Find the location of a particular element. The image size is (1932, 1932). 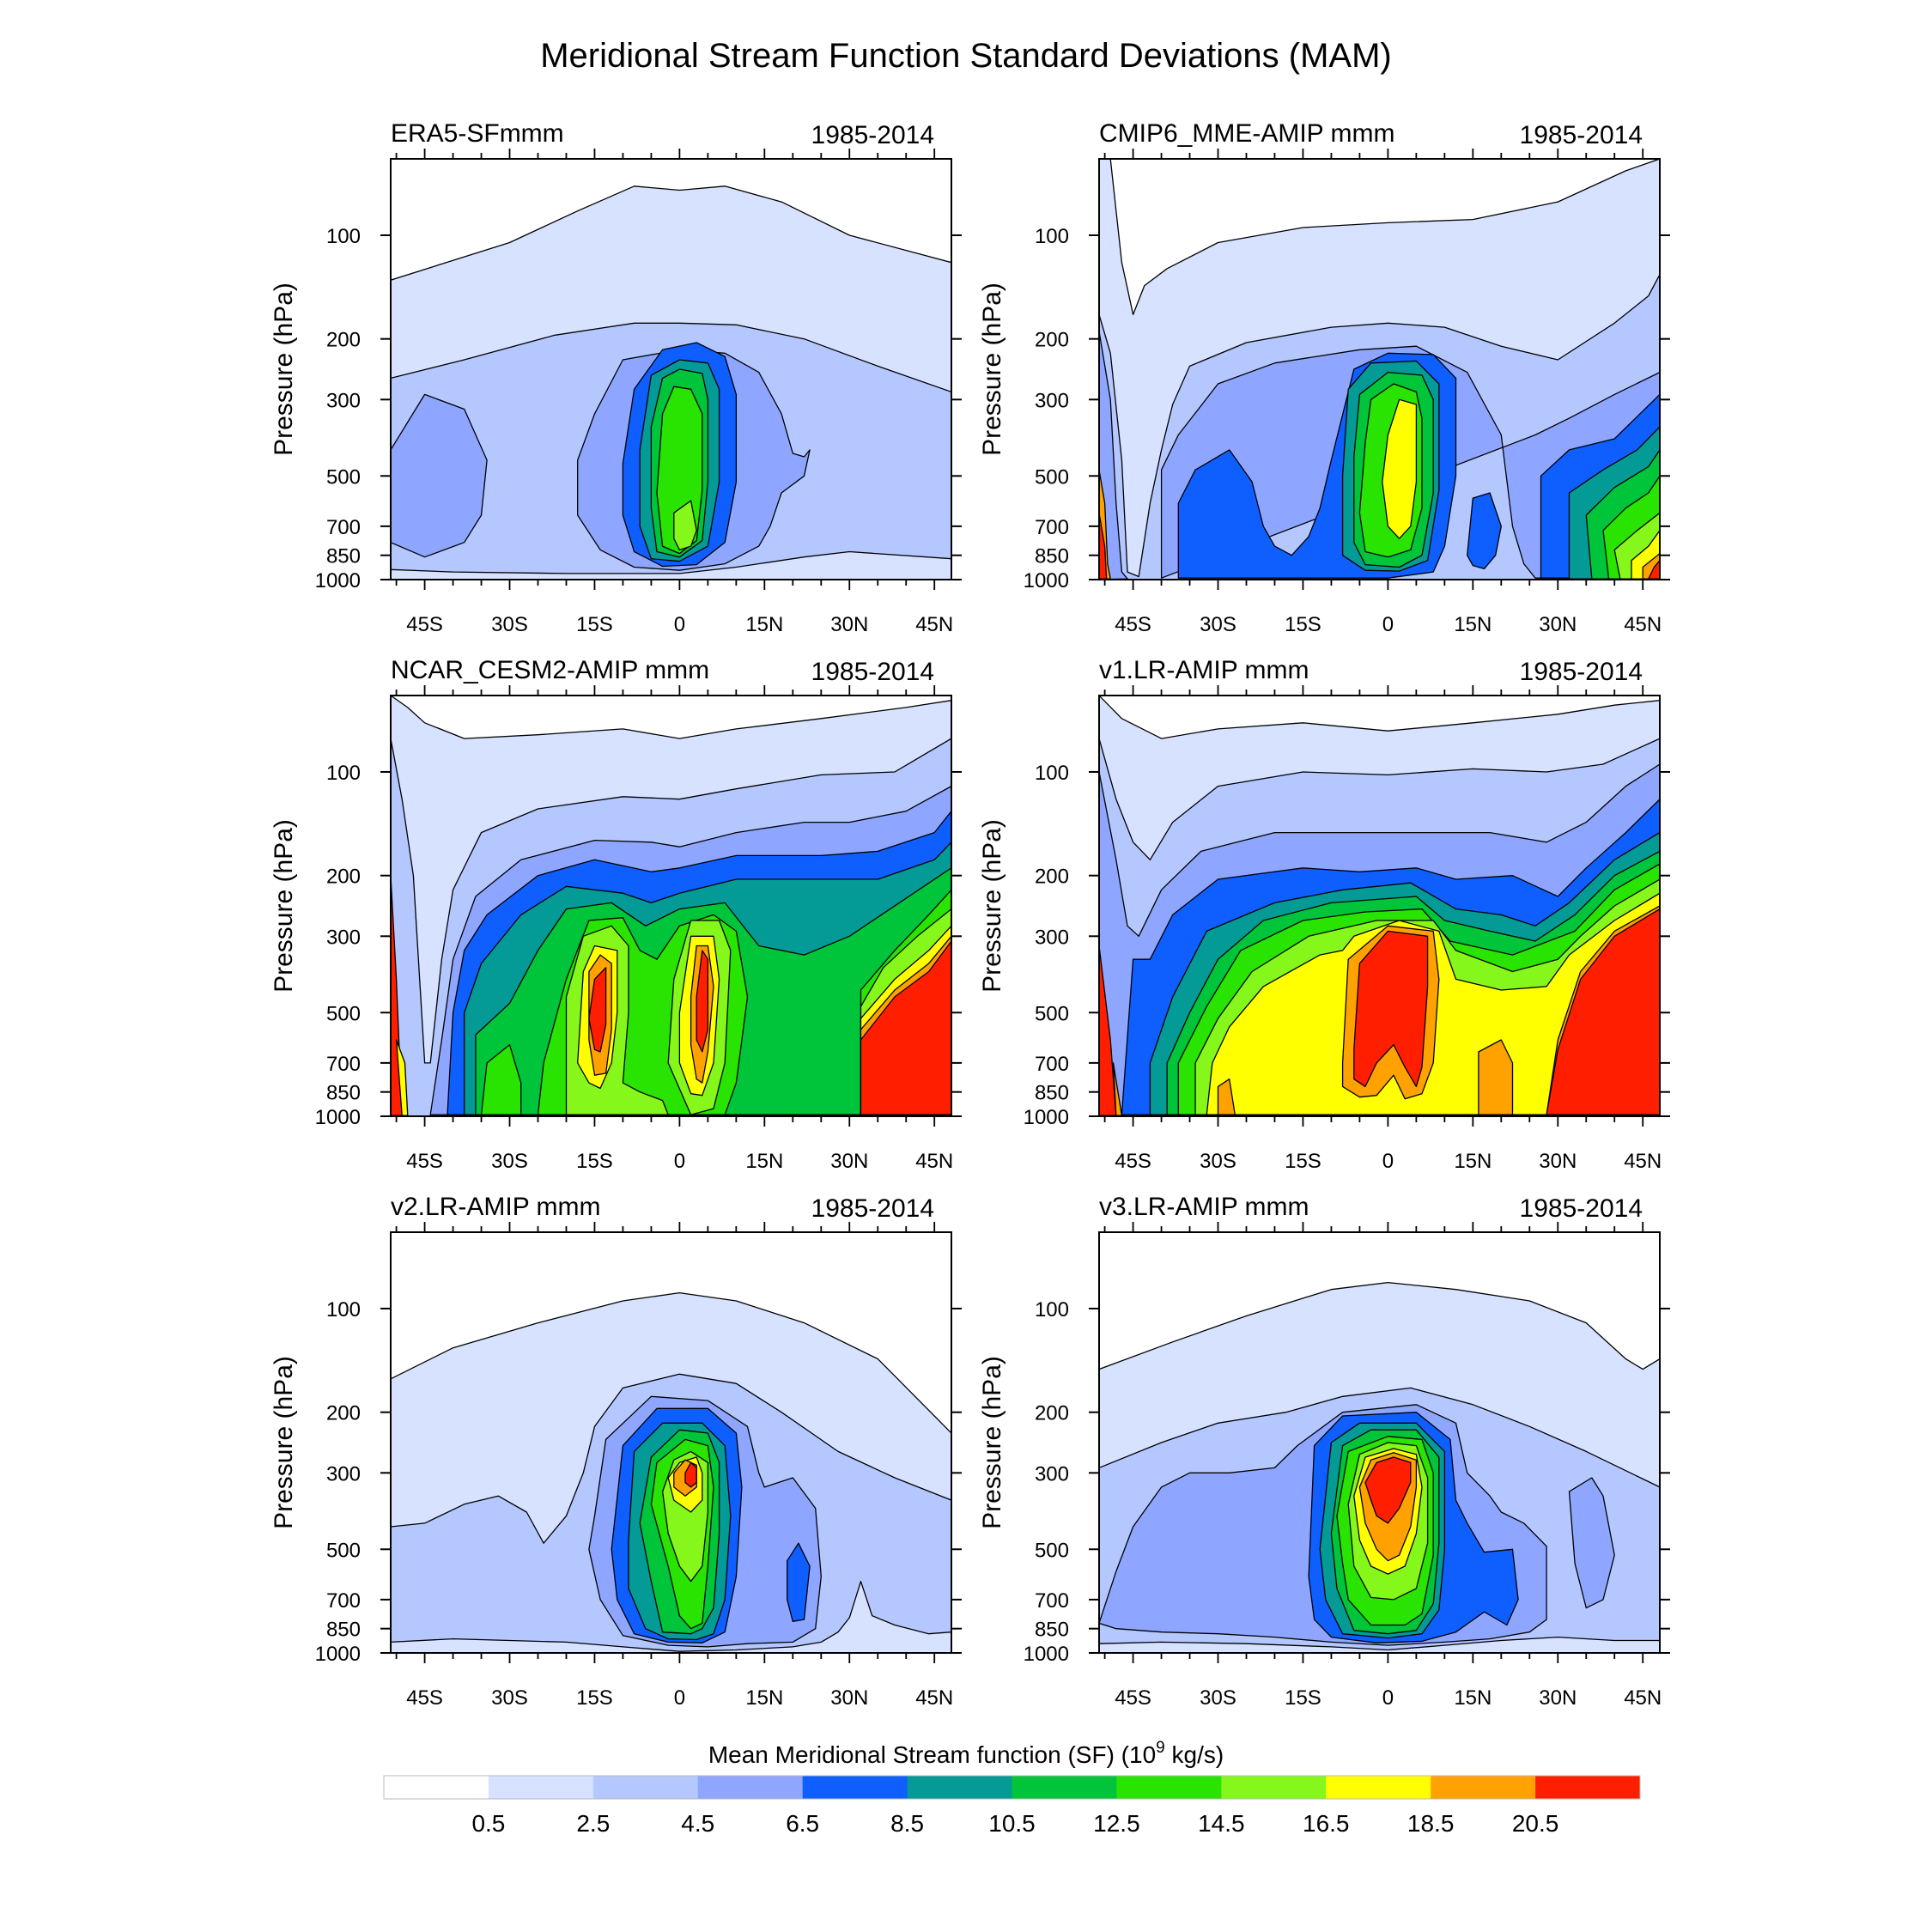

panel-left-string: v3.LR-AMIP mmm is located at coordinates (1204, 1207).